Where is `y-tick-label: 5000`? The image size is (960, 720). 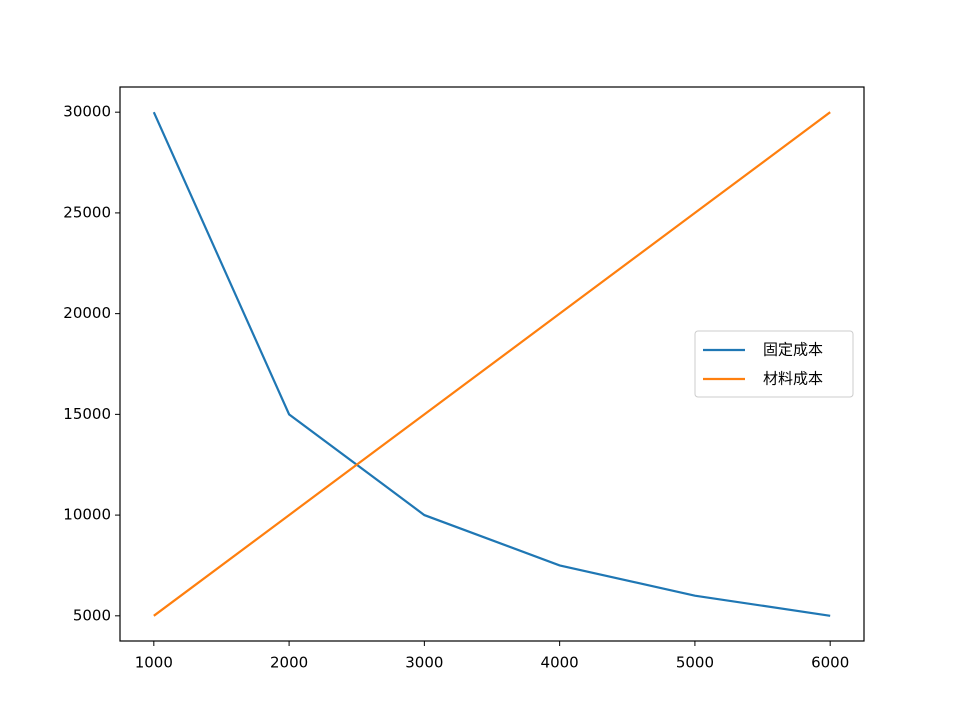
y-tick-label: 5000 is located at coordinates (92, 615).